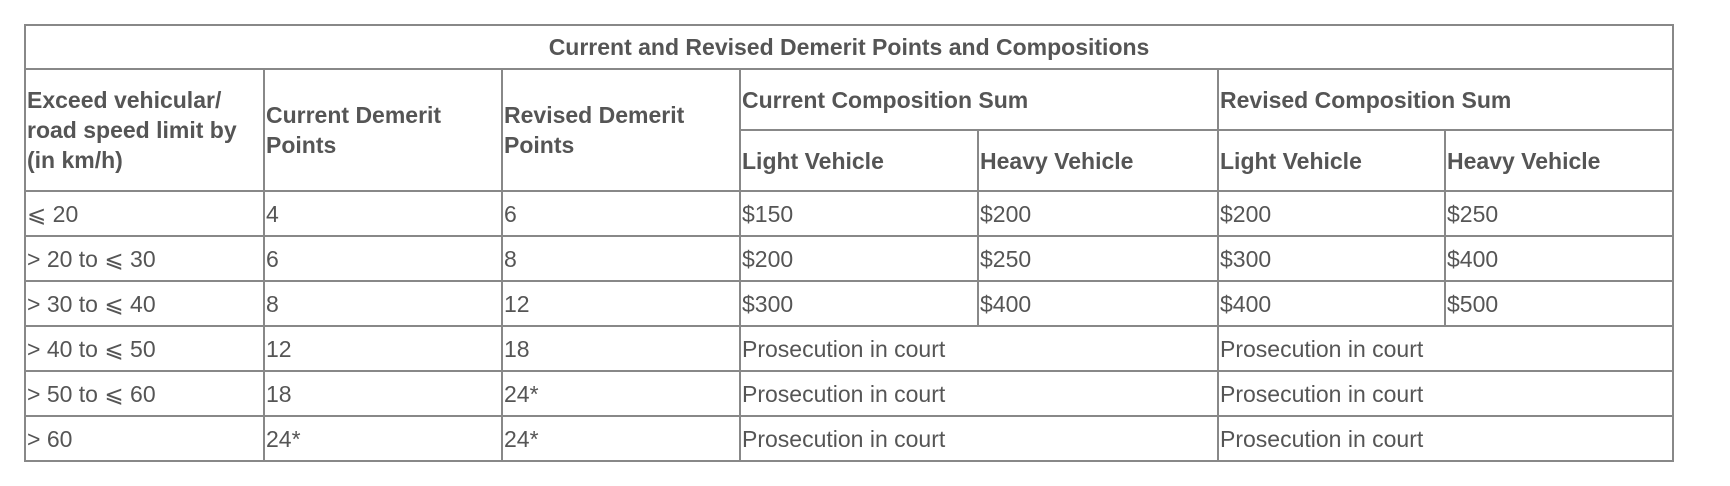 The height and width of the screenshot is (486, 1730). What do you see at coordinates (979, 99) in the screenshot?
I see `header-current-sum: Current Composition Sum` at bounding box center [979, 99].